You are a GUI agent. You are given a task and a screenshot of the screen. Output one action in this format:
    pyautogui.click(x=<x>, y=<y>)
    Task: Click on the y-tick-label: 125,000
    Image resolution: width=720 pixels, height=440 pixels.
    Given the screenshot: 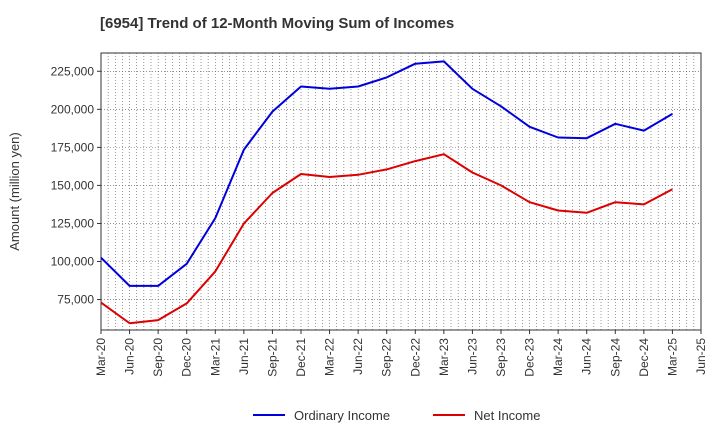 What is the action you would take?
    pyautogui.click(x=73, y=223)
    